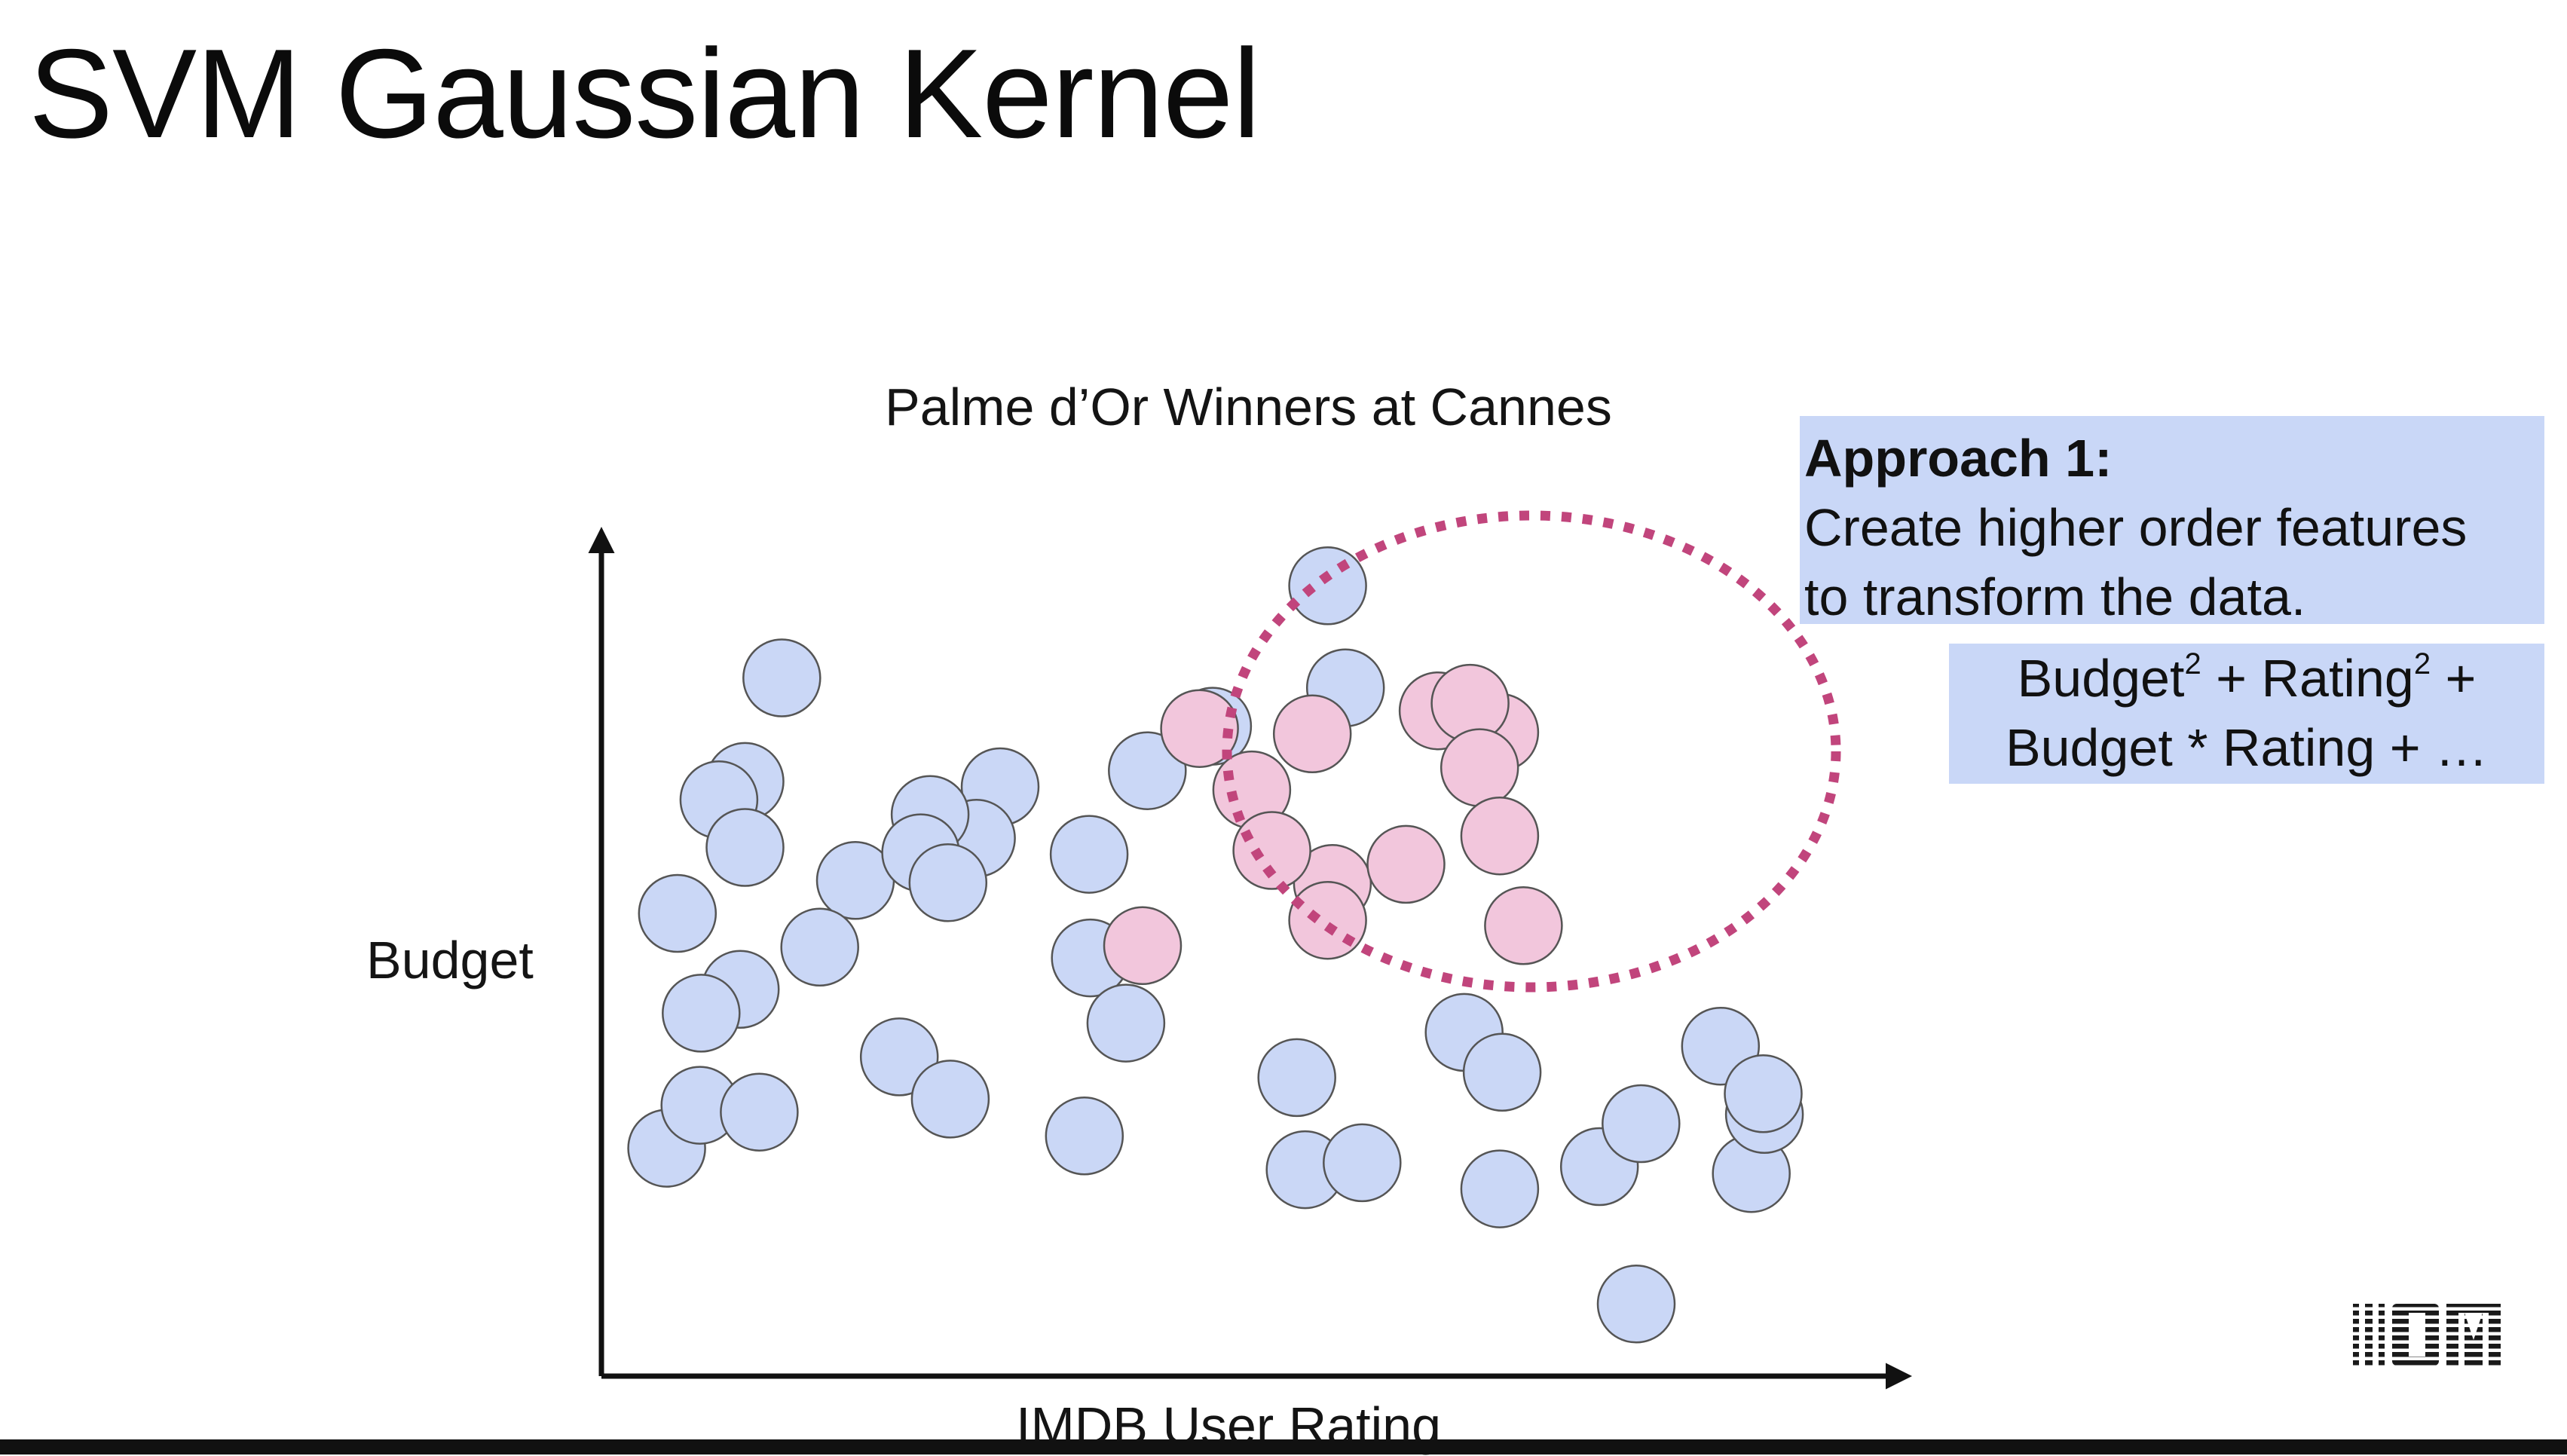 The image size is (2567, 1456). I want to click on class-boundary-ellipse, so click(1531, 751).